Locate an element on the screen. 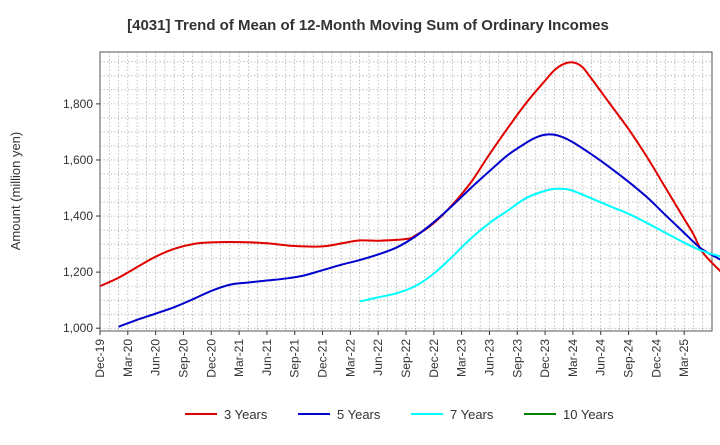 The image size is (720, 445). y-axis: 1,000 1,200 1,400 1,600 1,800 is located at coordinates (81, 216).